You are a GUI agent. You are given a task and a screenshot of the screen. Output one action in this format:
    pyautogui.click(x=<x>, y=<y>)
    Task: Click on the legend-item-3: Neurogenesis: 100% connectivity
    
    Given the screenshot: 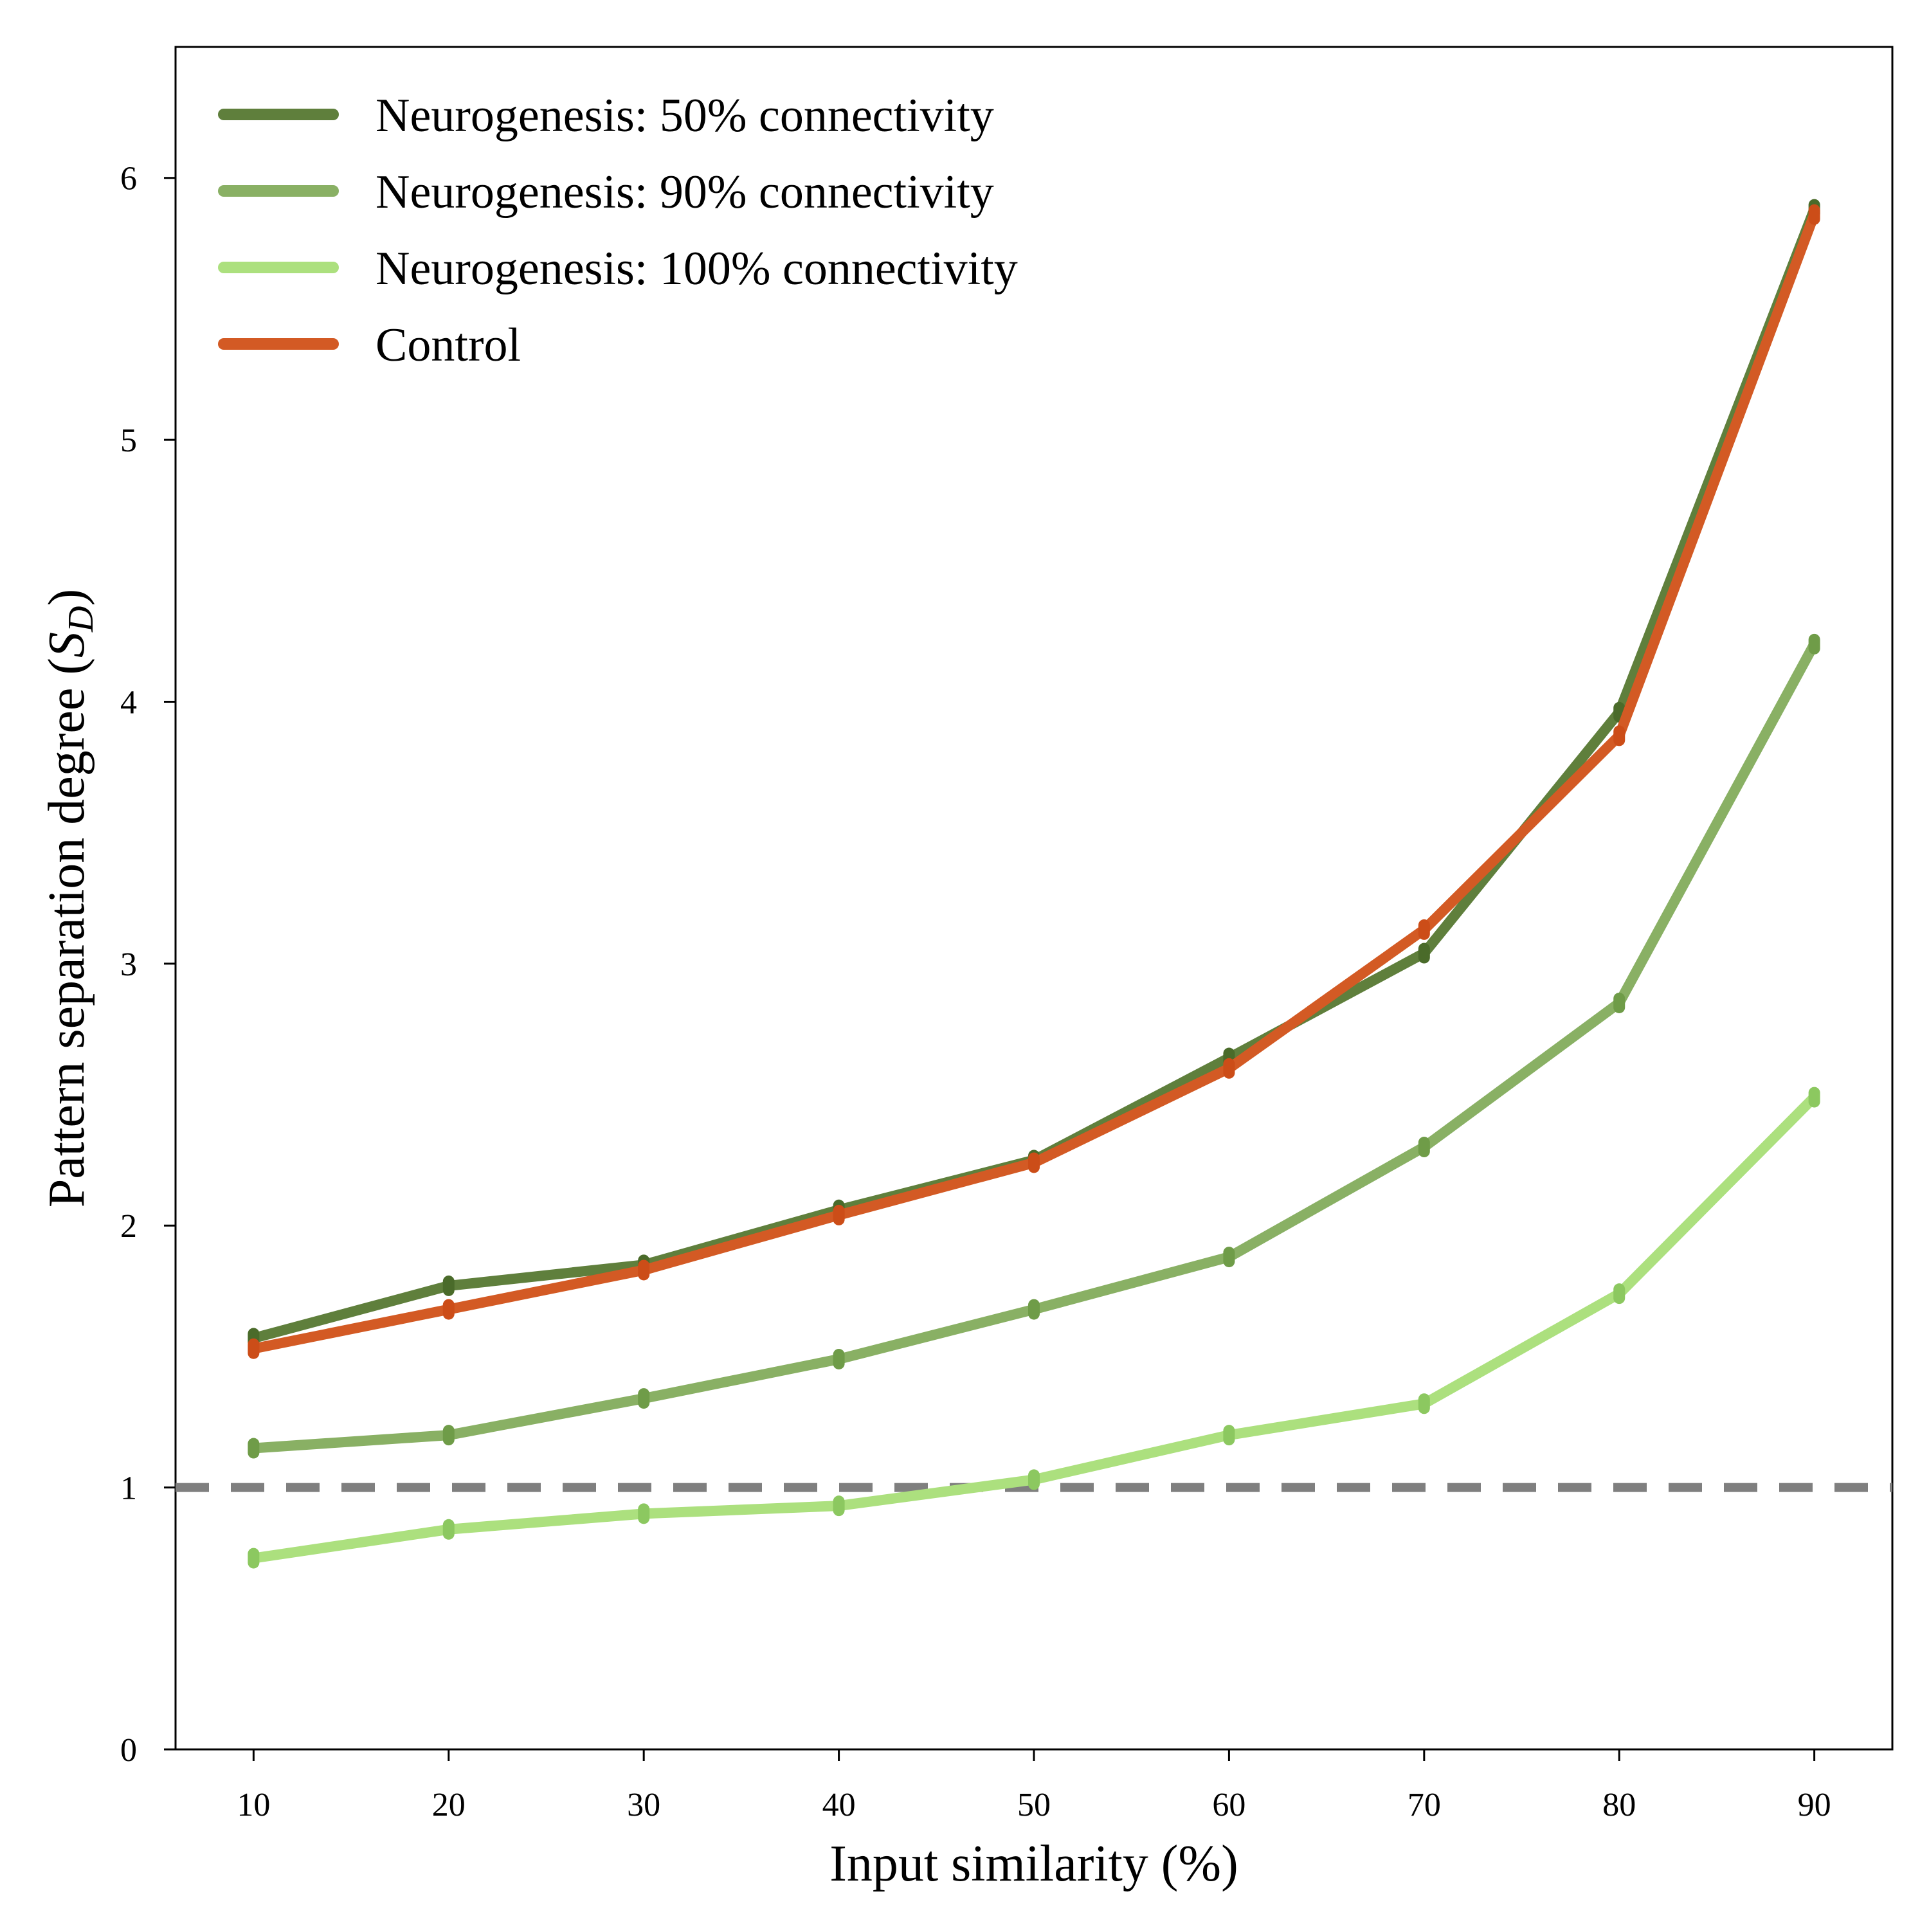 What is the action you would take?
    pyautogui.click(x=618, y=268)
    